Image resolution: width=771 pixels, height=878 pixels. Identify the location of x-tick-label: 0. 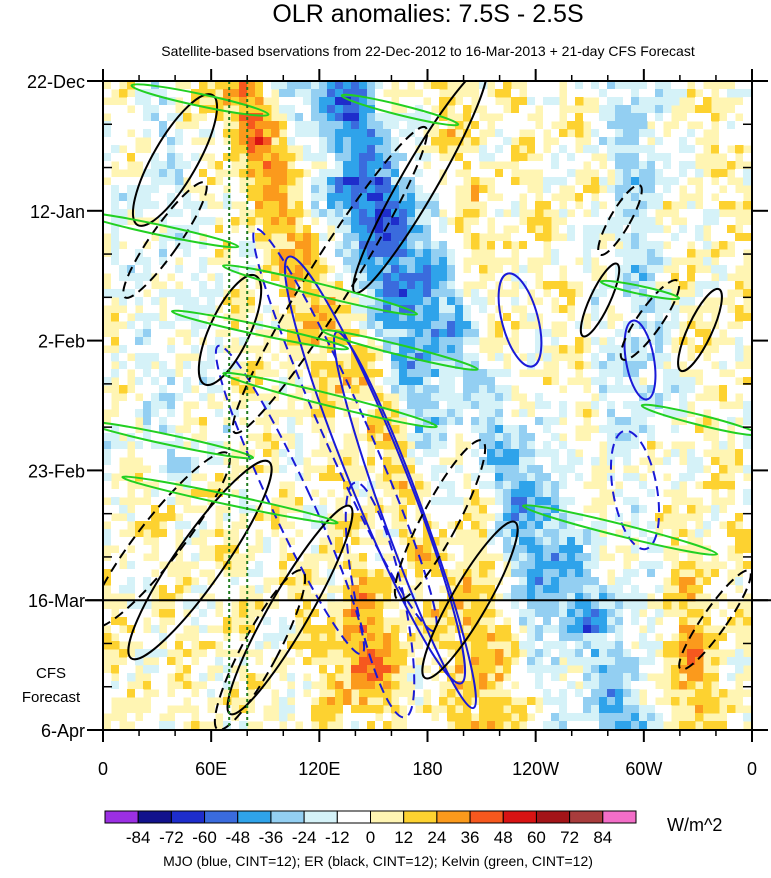
(752, 769).